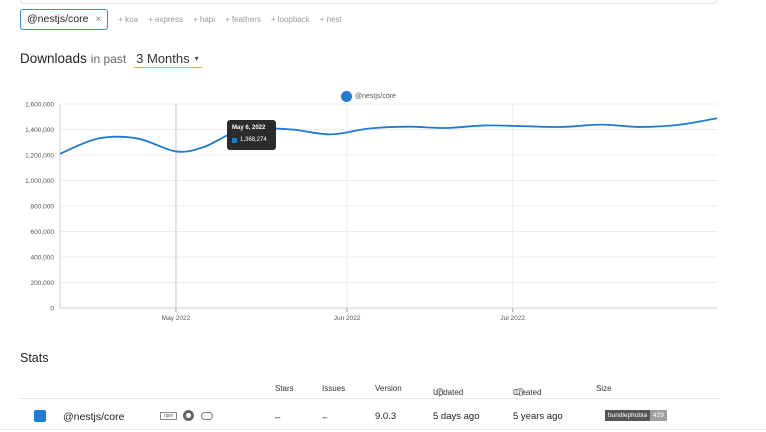 The height and width of the screenshot is (432, 766). I want to click on tooltip-swatch, so click(234, 140).